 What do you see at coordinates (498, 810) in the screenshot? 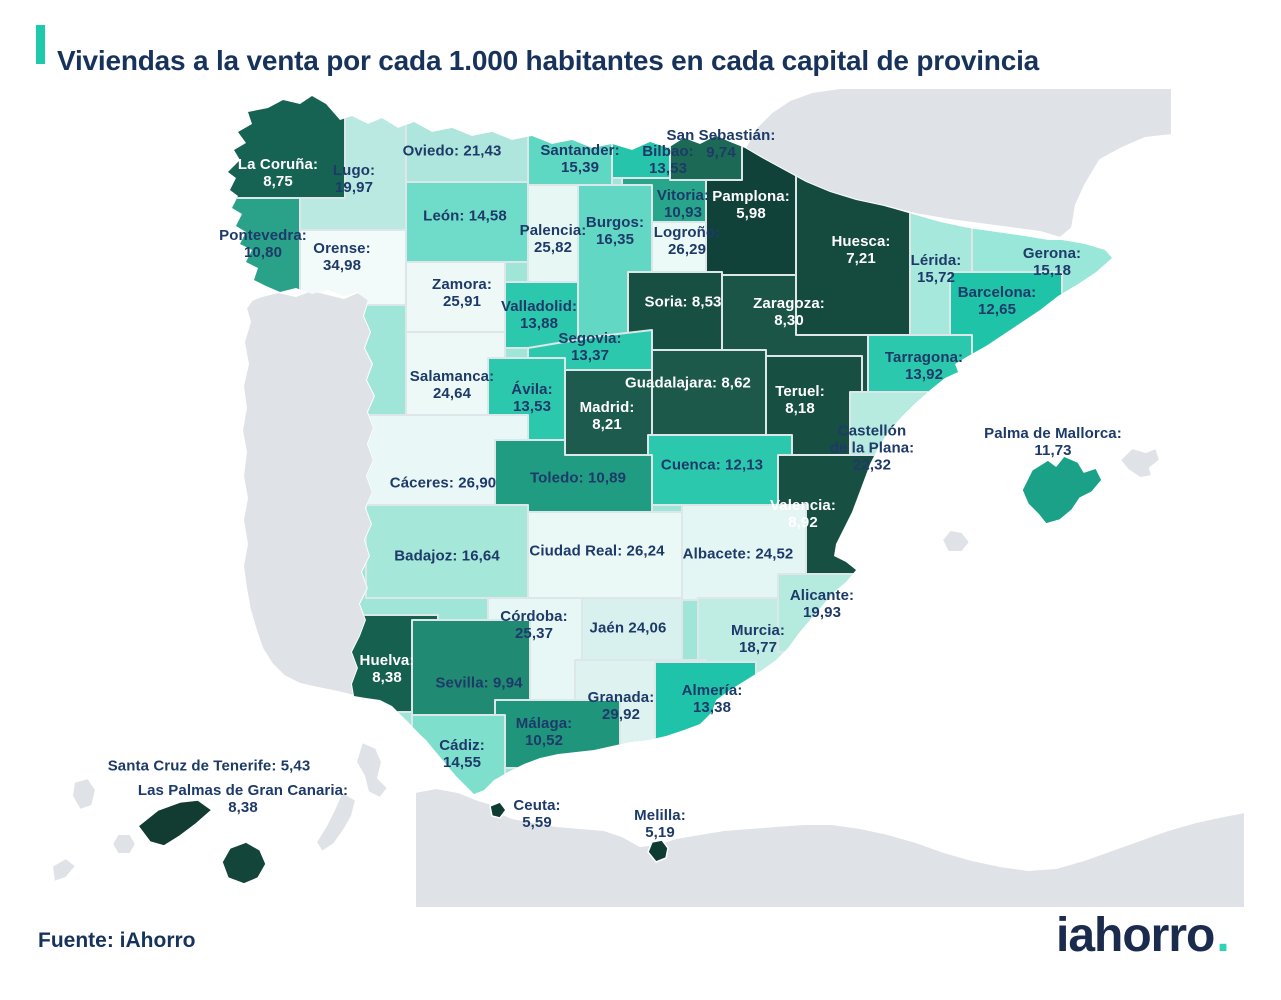
I see `region-ceuta` at bounding box center [498, 810].